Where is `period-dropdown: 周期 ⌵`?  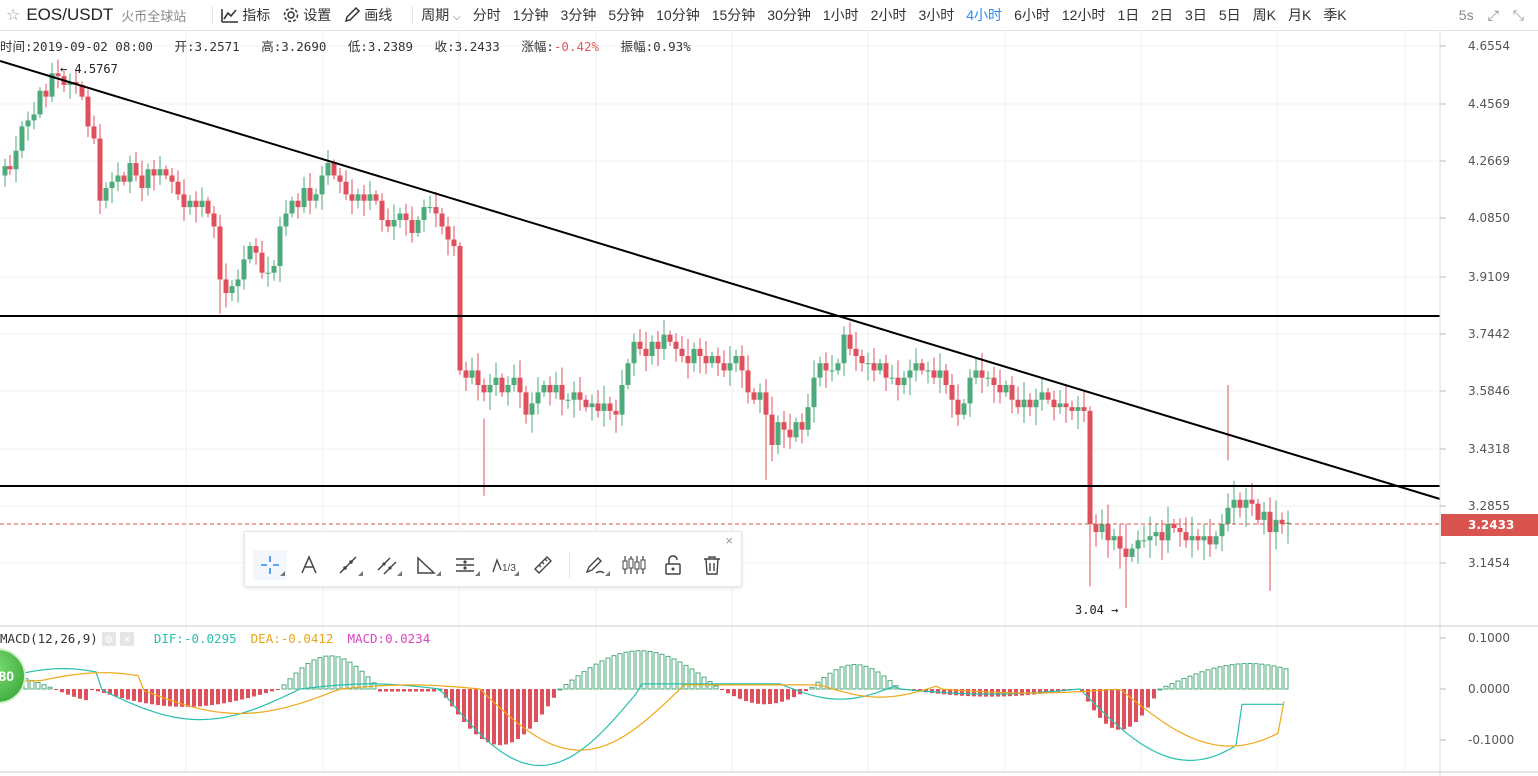
period-dropdown: 周期 ⌵ is located at coordinates (441, 15).